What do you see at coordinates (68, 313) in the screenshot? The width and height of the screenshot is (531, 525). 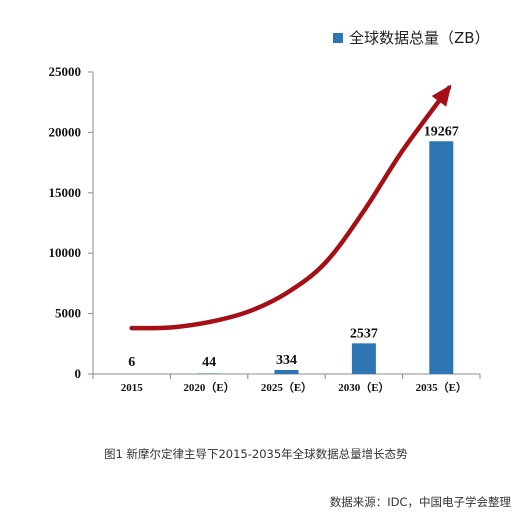 I see `y-tick-label: 5000` at bounding box center [68, 313].